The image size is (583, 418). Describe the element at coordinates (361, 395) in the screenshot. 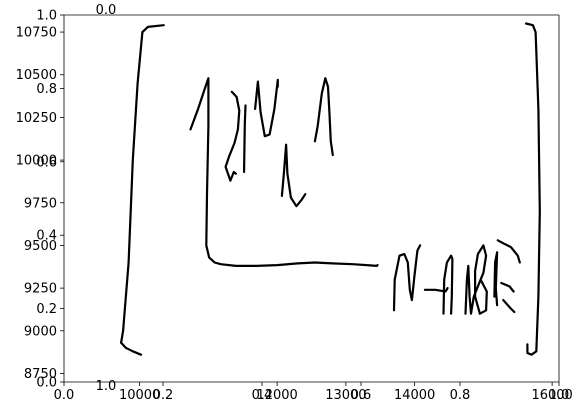

I see `overlay-x-tick-label: 0.6` at that location.